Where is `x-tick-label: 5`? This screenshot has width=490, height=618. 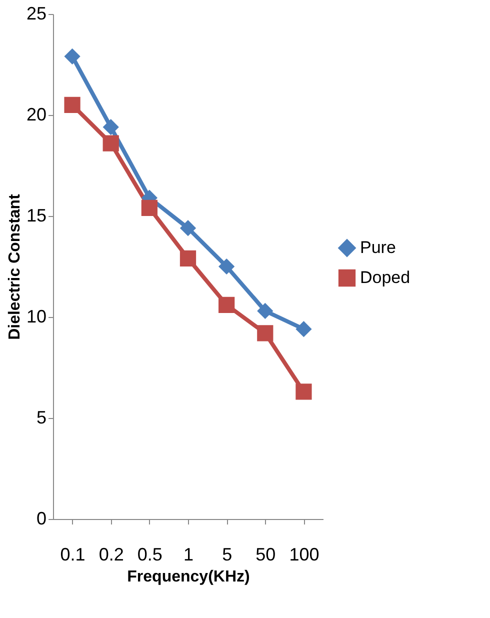 x-tick-label: 5 is located at coordinates (227, 554).